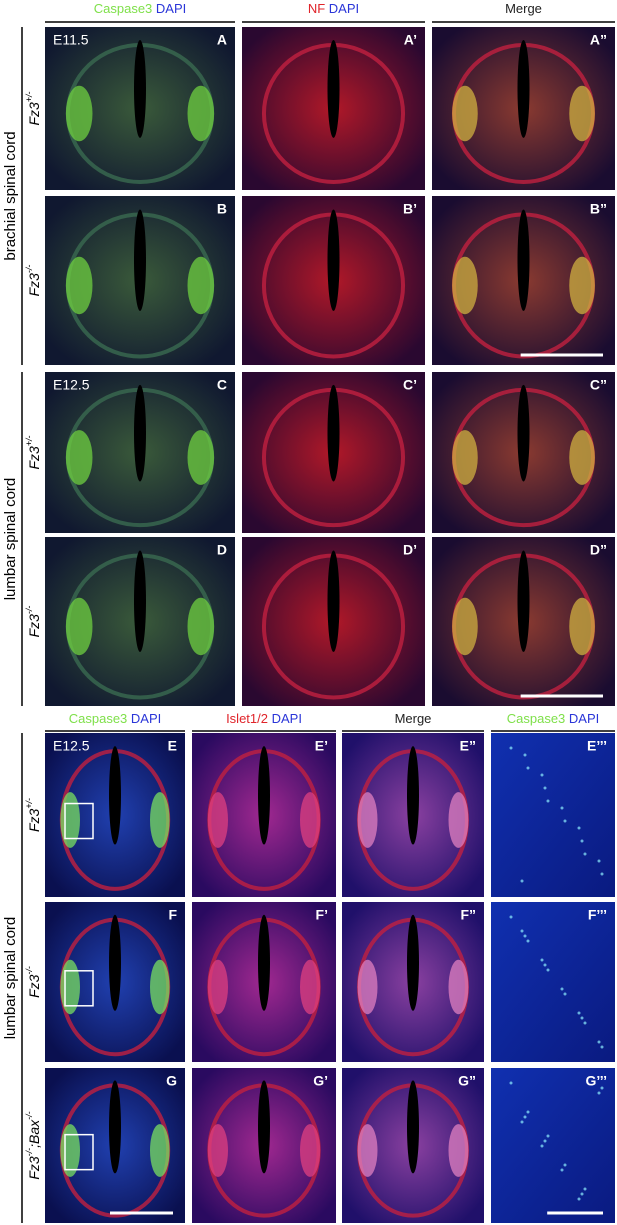 The image size is (617, 1225). What do you see at coordinates (597, 915) in the screenshot?
I see `panel-label: F’’’` at bounding box center [597, 915].